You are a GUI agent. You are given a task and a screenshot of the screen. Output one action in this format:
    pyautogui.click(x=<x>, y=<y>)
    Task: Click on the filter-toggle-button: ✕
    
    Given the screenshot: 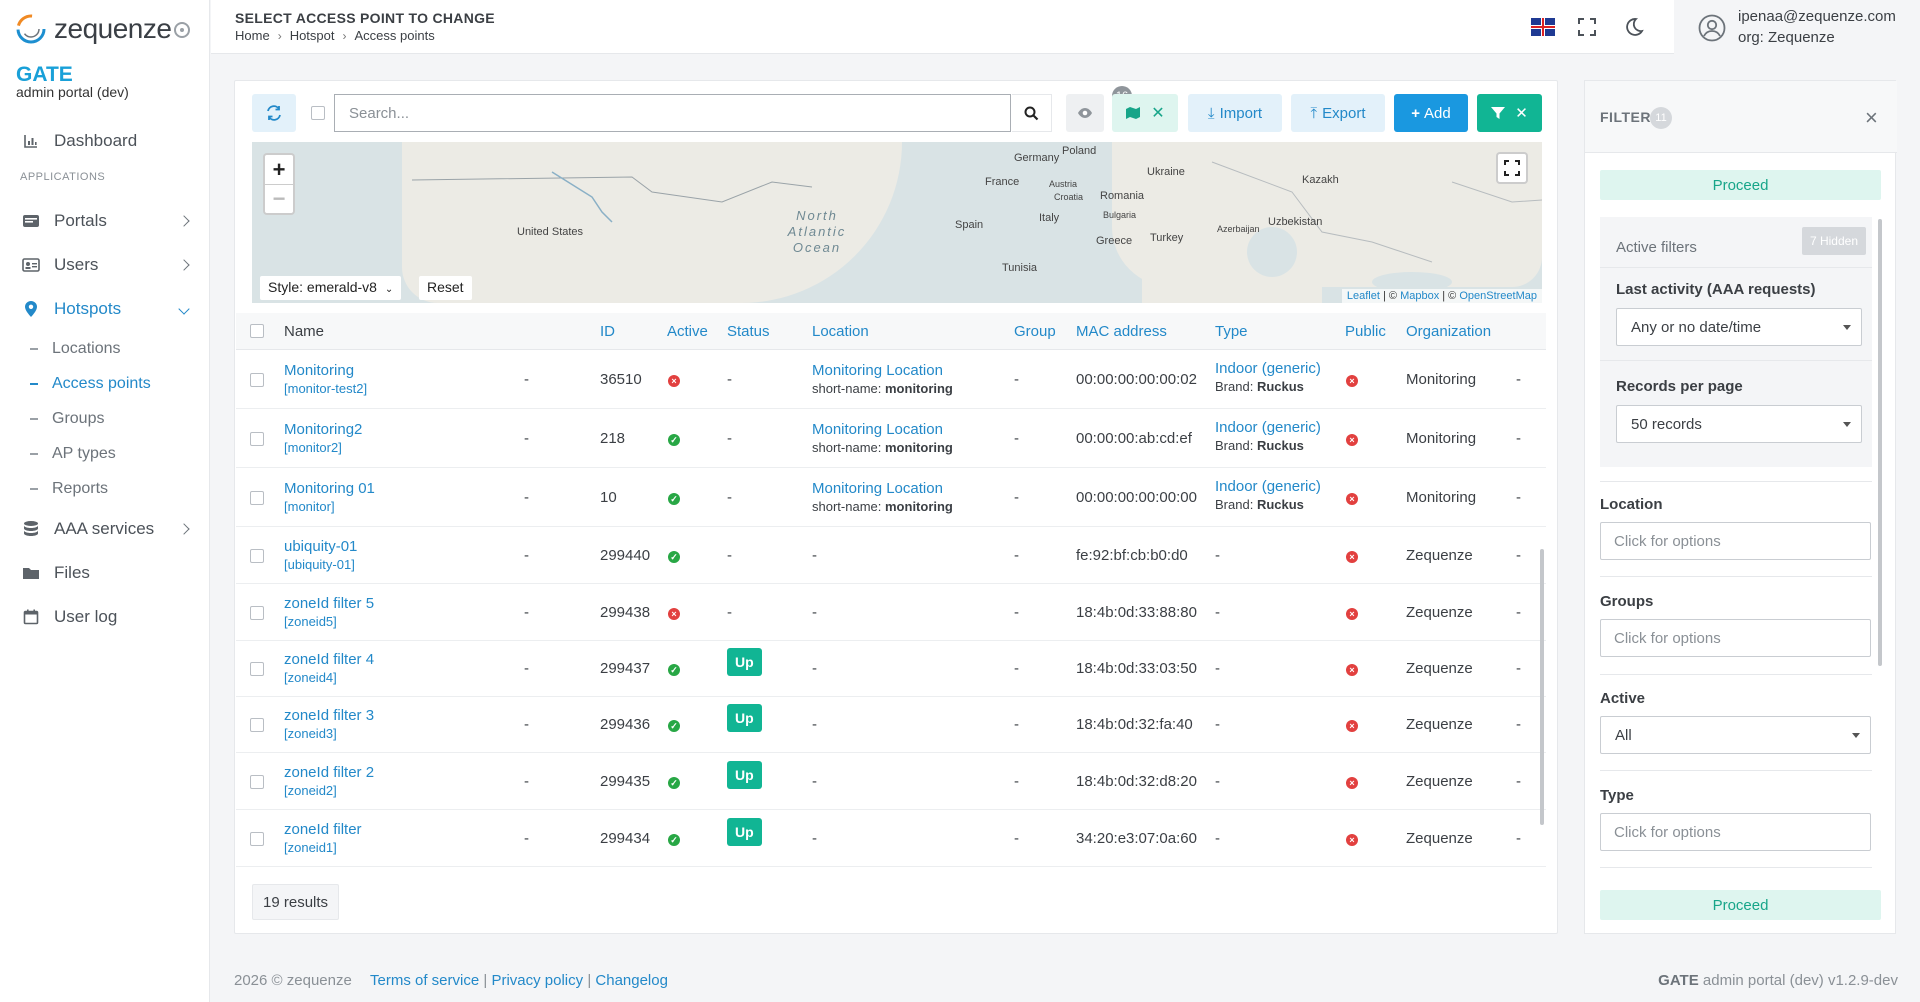 What is the action you would take?
    pyautogui.click(x=1509, y=113)
    